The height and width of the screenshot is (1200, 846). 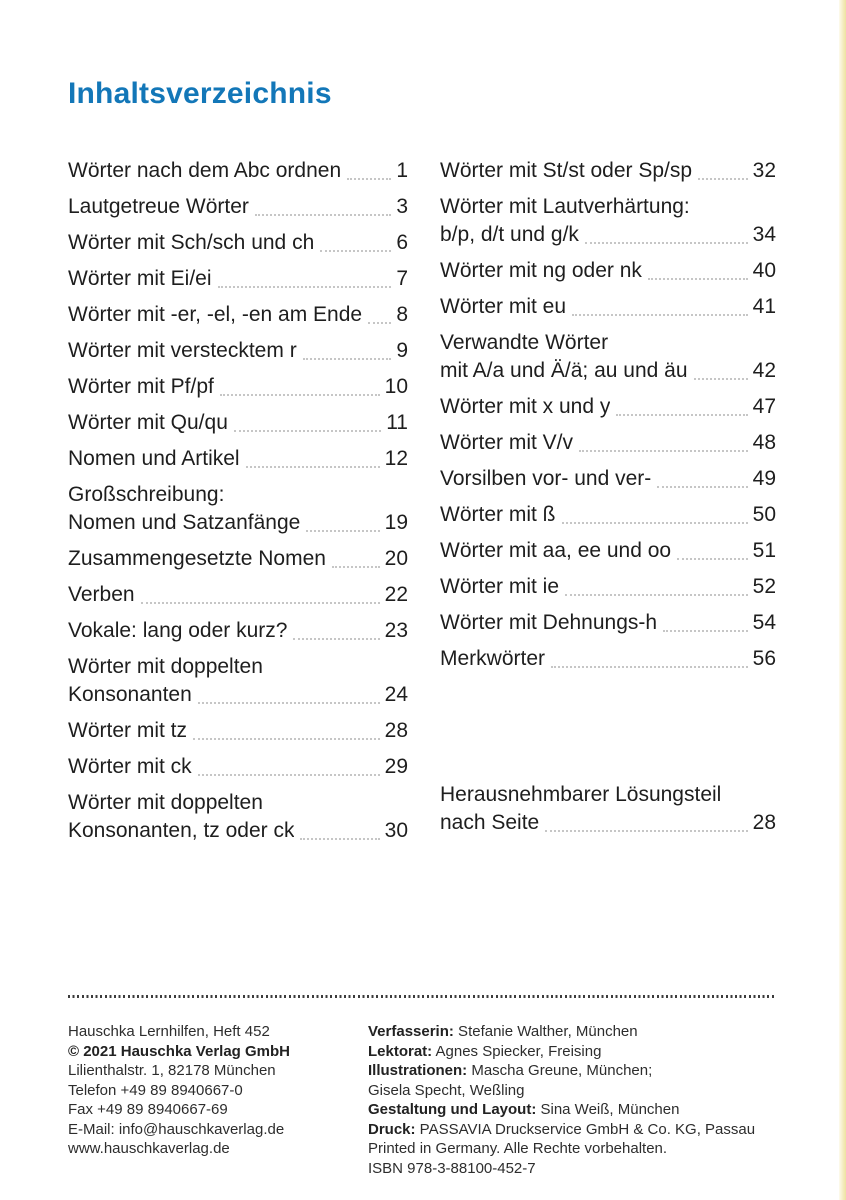 What do you see at coordinates (181, 830) in the screenshot?
I see `toc-entry-label: Konsonanten, tz oder ck` at bounding box center [181, 830].